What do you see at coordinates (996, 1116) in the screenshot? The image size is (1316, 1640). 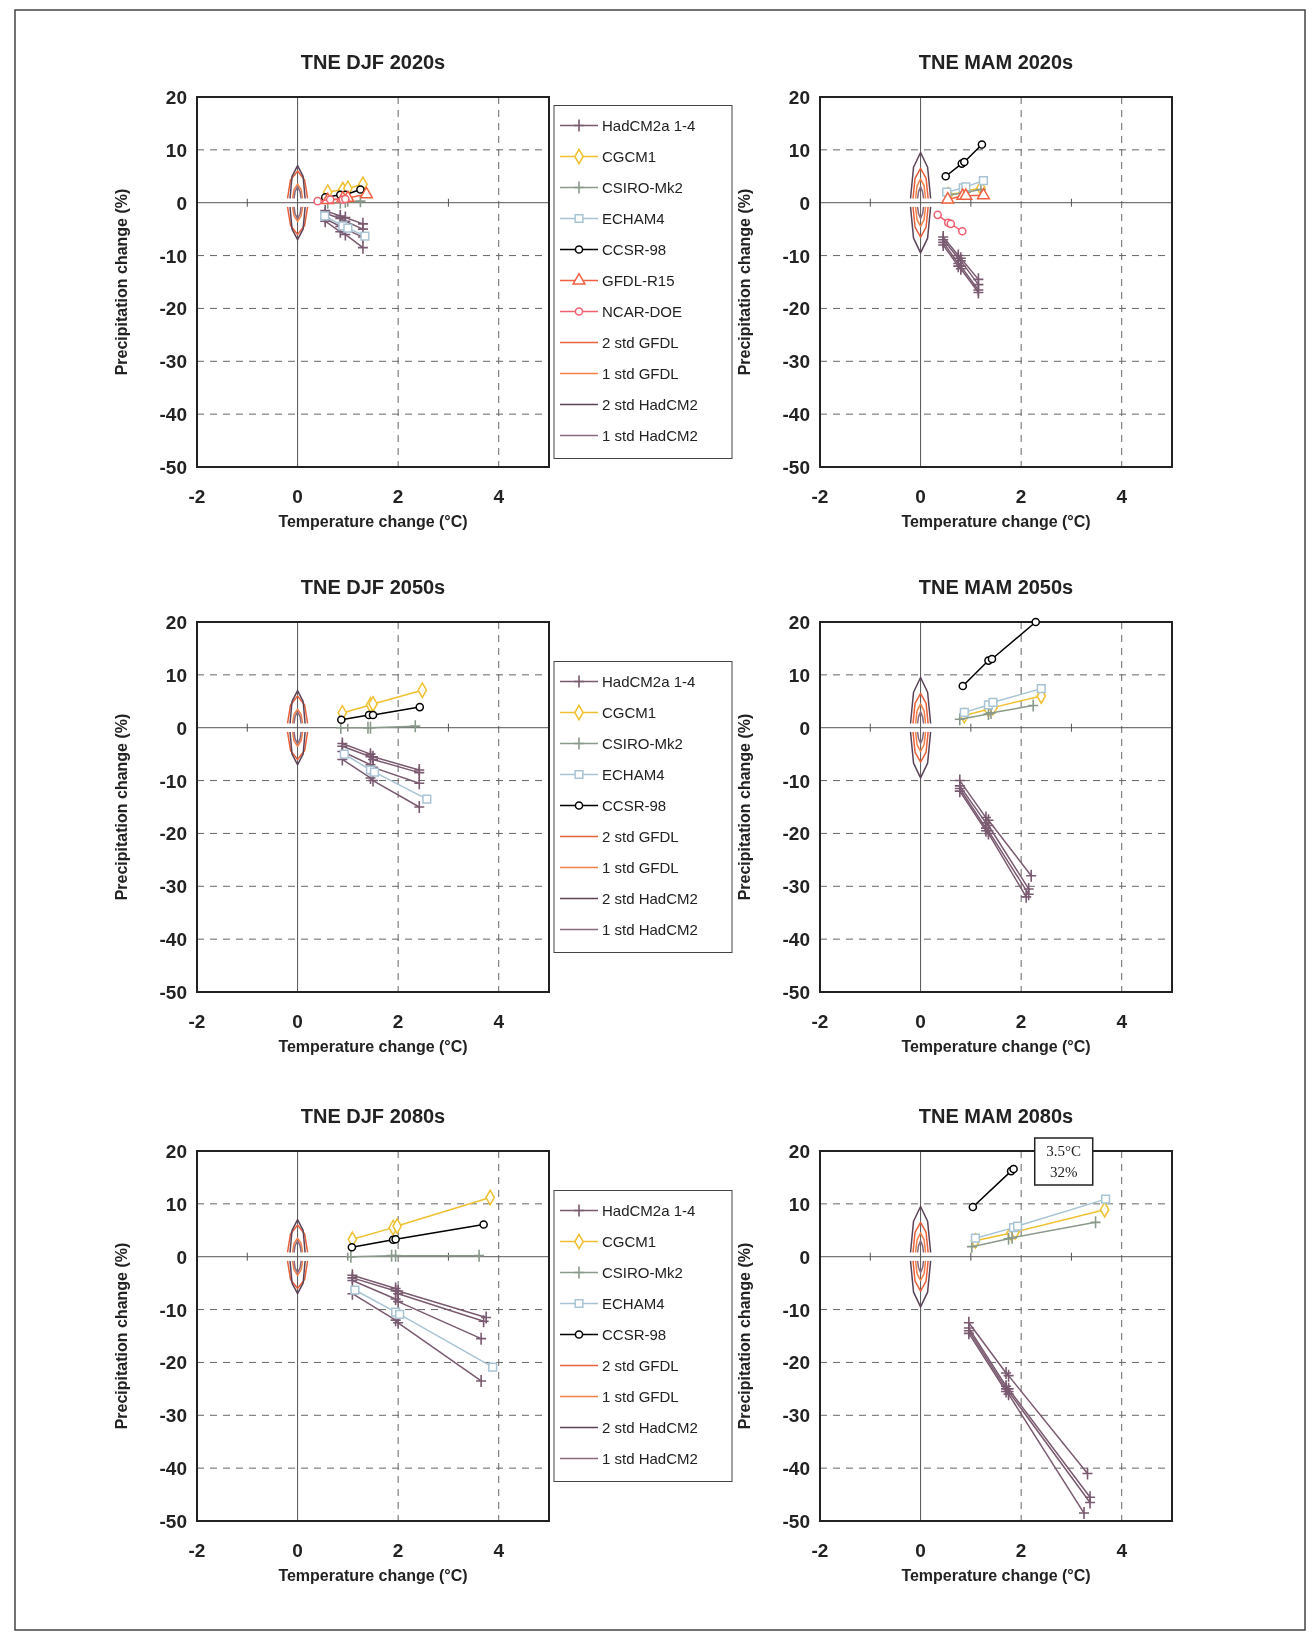 I see `chart-title: TNE MAM 2080s` at bounding box center [996, 1116].